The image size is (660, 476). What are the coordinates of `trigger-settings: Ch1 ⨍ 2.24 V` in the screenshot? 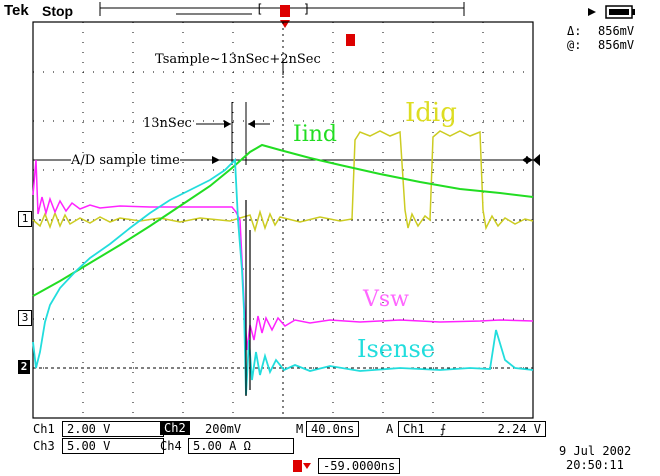 It's located at (472, 429).